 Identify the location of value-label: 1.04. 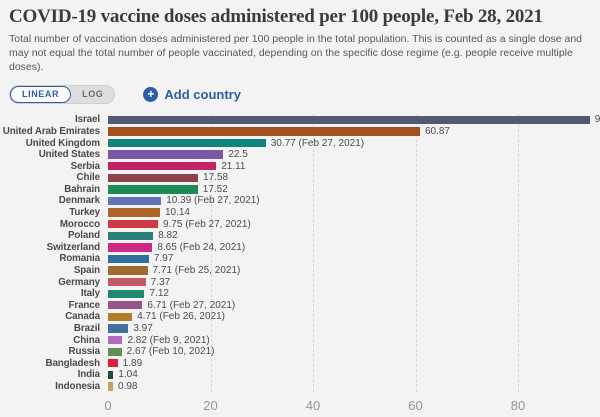
(128, 375).